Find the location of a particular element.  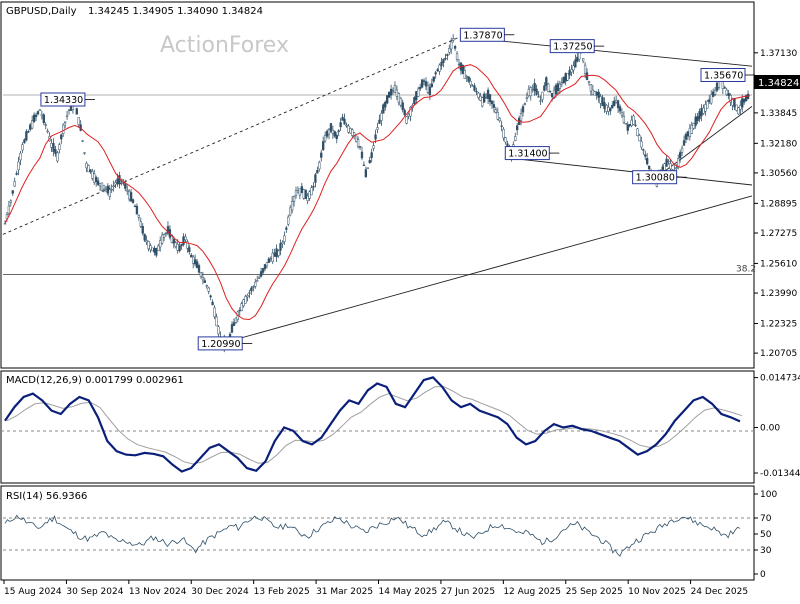

descending-resistance-line is located at coordinates (606, 51).